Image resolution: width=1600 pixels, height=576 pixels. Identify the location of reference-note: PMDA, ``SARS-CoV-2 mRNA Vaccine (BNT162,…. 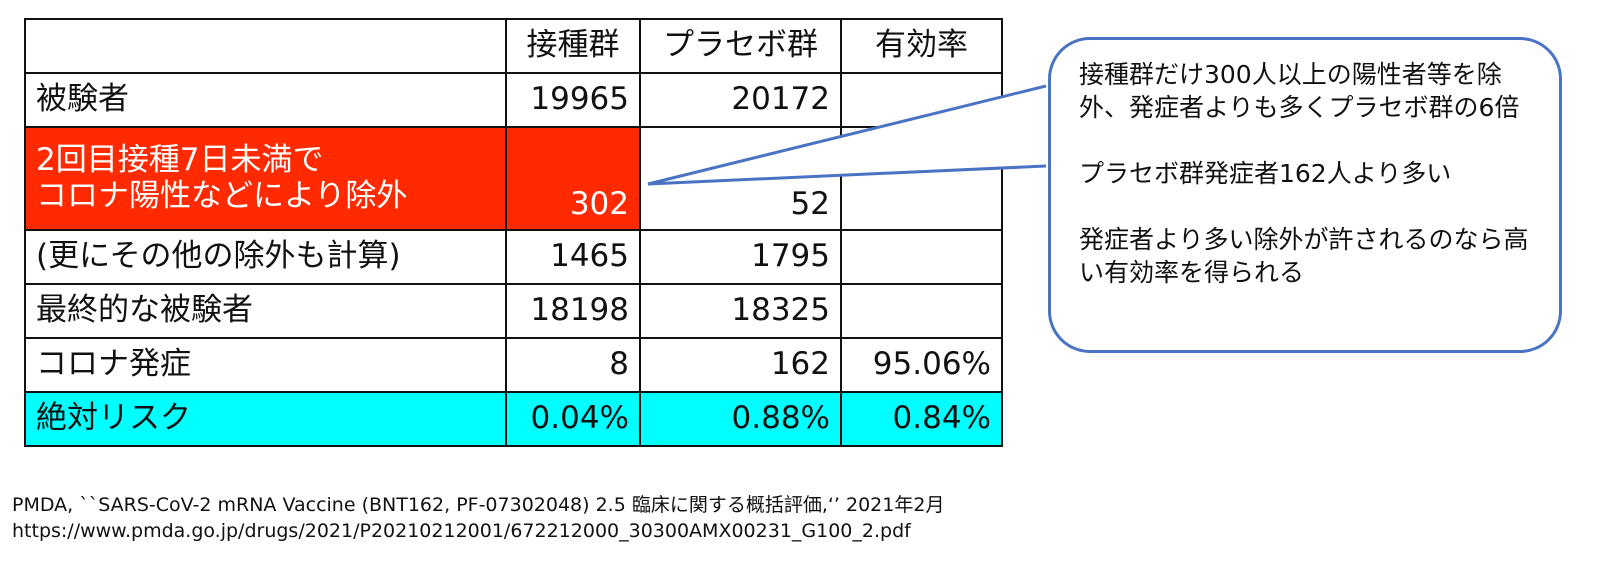
(478, 518).